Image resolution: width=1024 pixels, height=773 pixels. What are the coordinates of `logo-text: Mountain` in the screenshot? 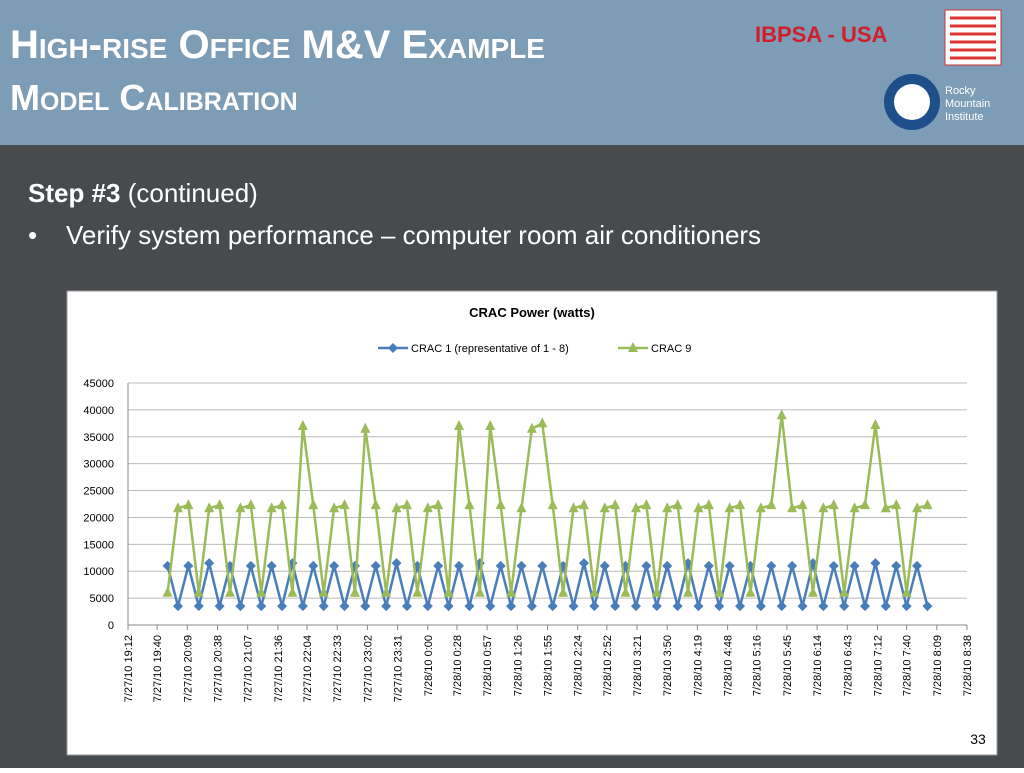 It's located at (967, 104).